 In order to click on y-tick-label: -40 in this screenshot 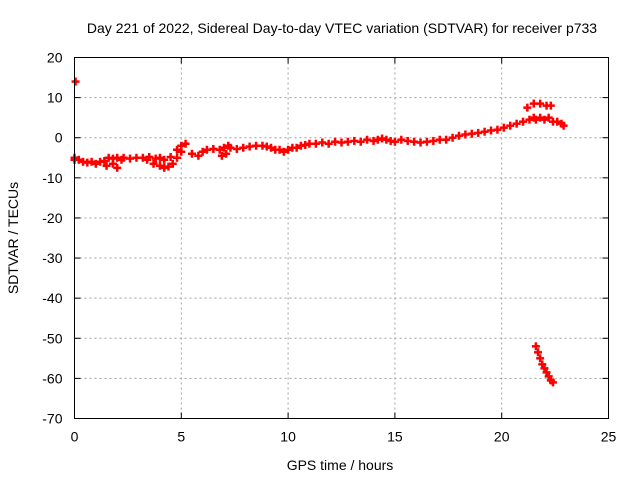, I will do `click(52, 298)`.